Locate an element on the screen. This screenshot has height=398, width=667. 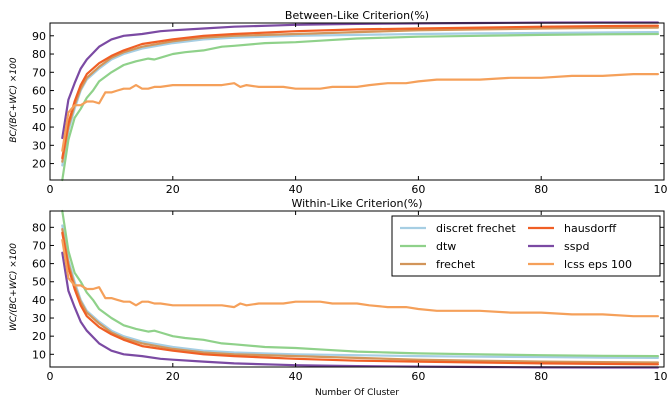
y-axis-label: BC/(BC+WC) ×100 is located at coordinates (14, 100).